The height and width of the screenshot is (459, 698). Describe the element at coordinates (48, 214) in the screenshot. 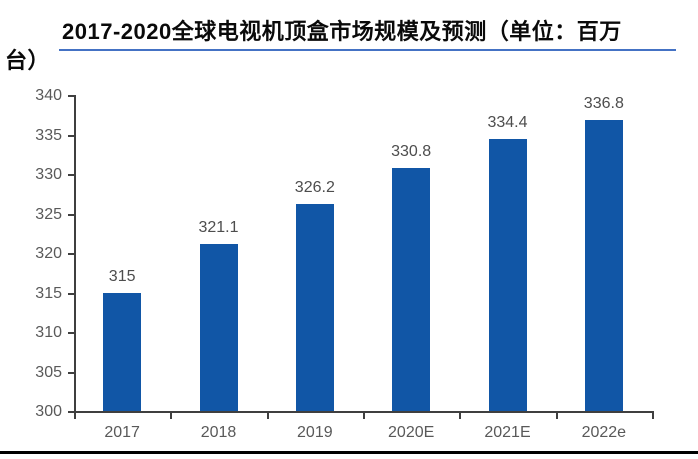

I see `y-tick-label: 325` at that location.